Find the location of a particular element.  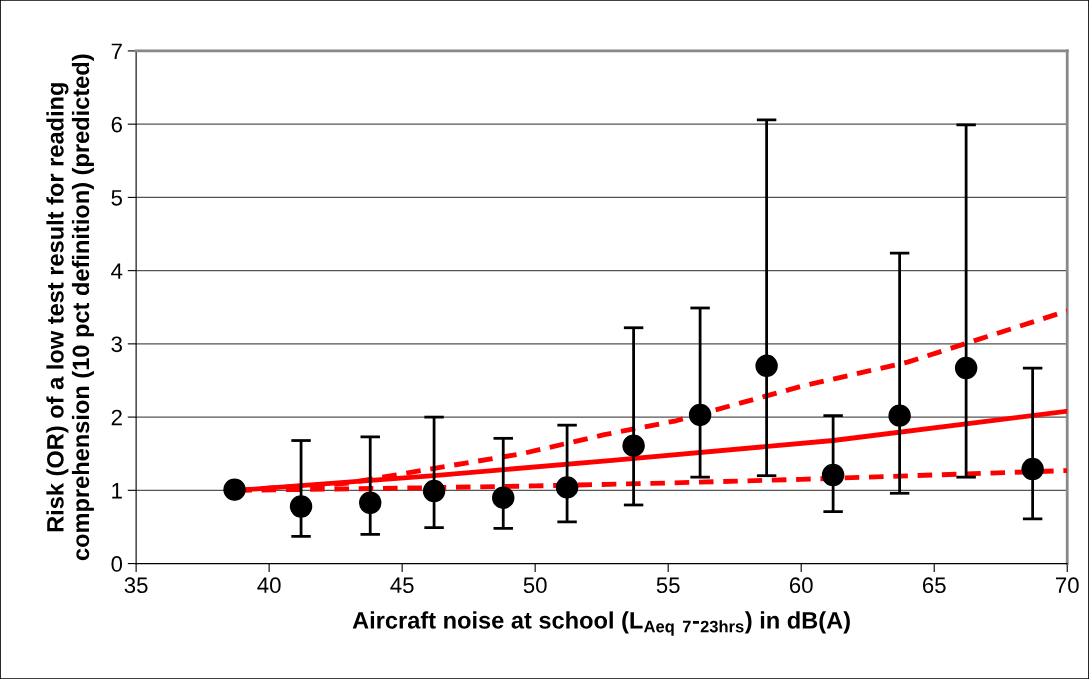

x-tick-label: 45 is located at coordinates (402, 585).